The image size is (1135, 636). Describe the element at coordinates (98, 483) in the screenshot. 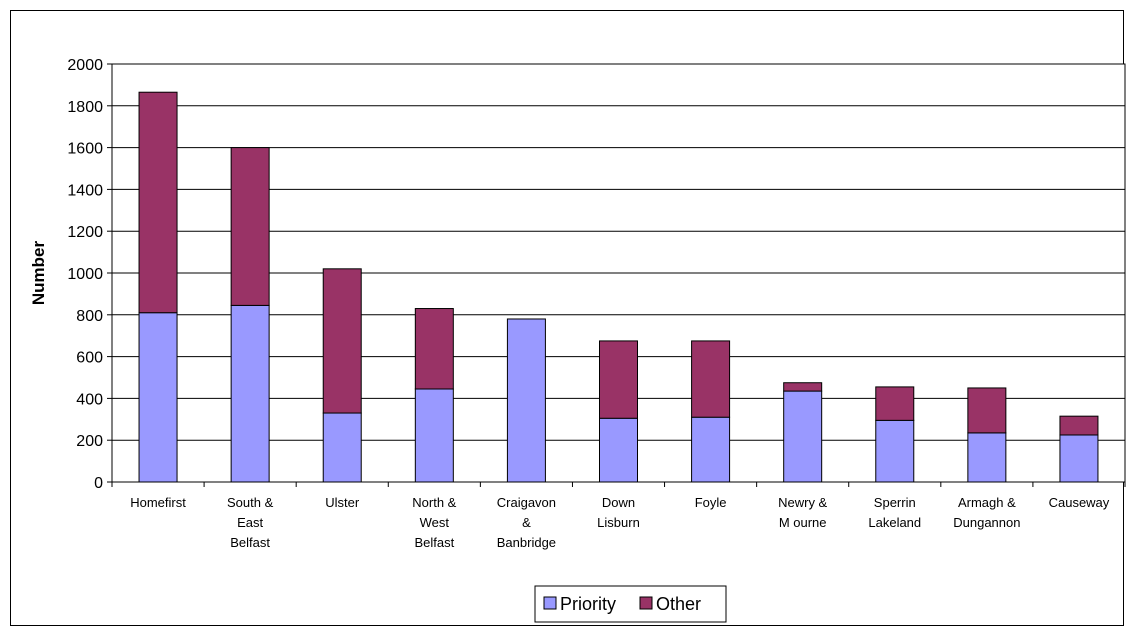

I see `y-tick-label: 0` at that location.